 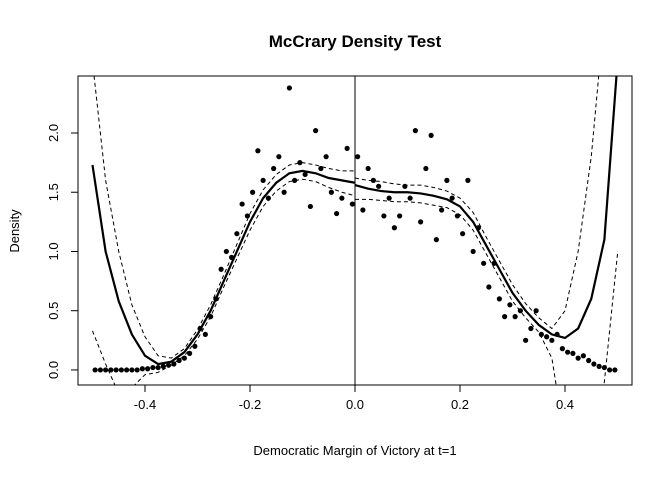 I want to click on x-tick-label: 0.2, so click(x=460, y=404).